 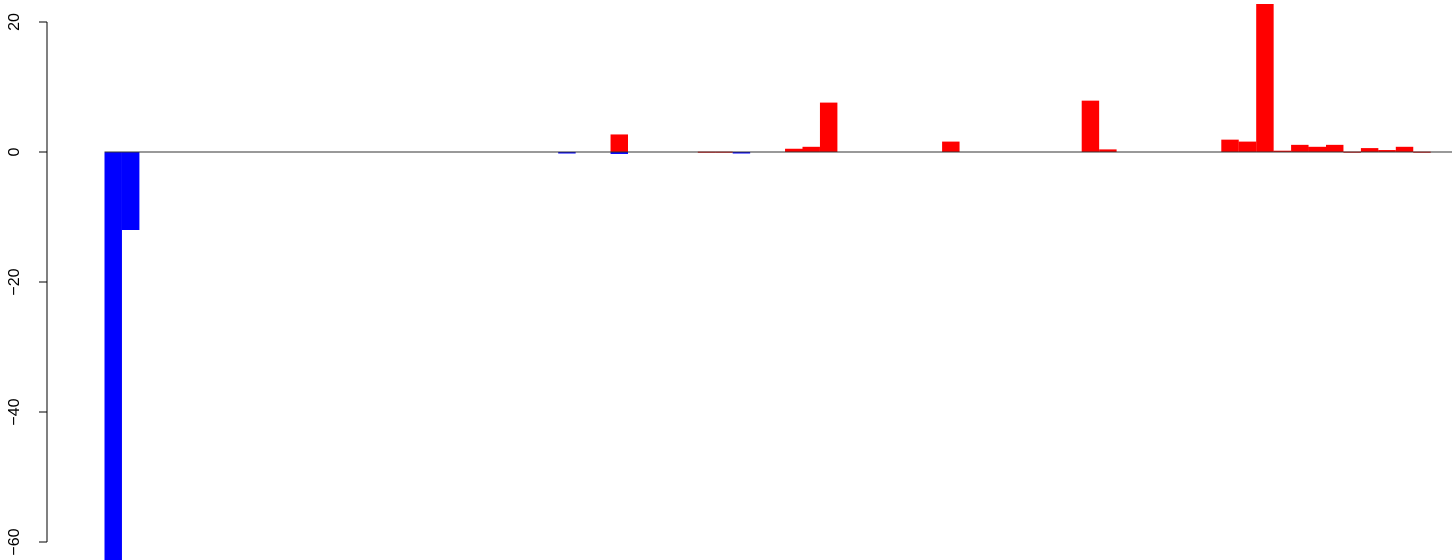 What do you see at coordinates (27, 284) in the screenshot?
I see `y-axis: −60 −40 −20 0 20` at bounding box center [27, 284].